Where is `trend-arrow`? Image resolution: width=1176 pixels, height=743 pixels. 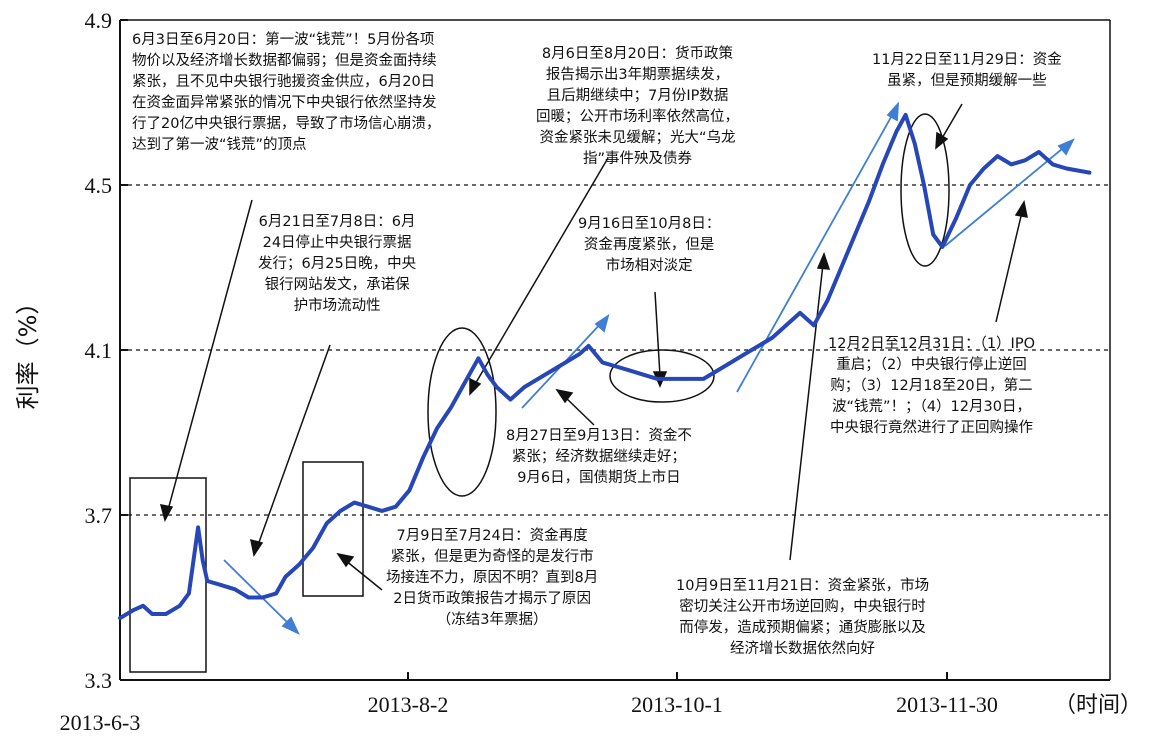
trend-arrow is located at coordinates (258, 594).